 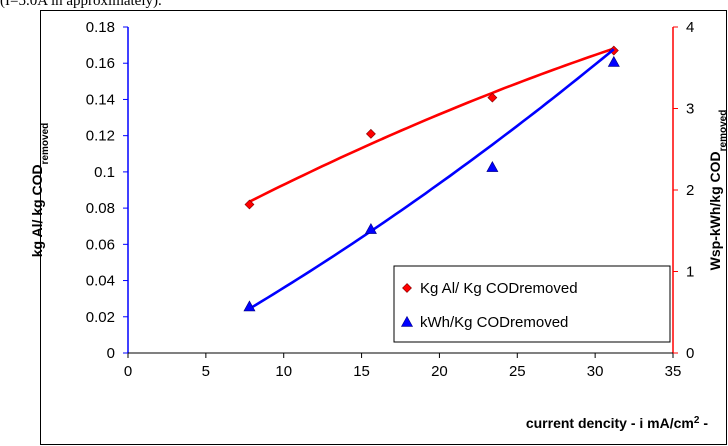 I want to click on left-y-tick-label: 0, so click(x=111, y=353).